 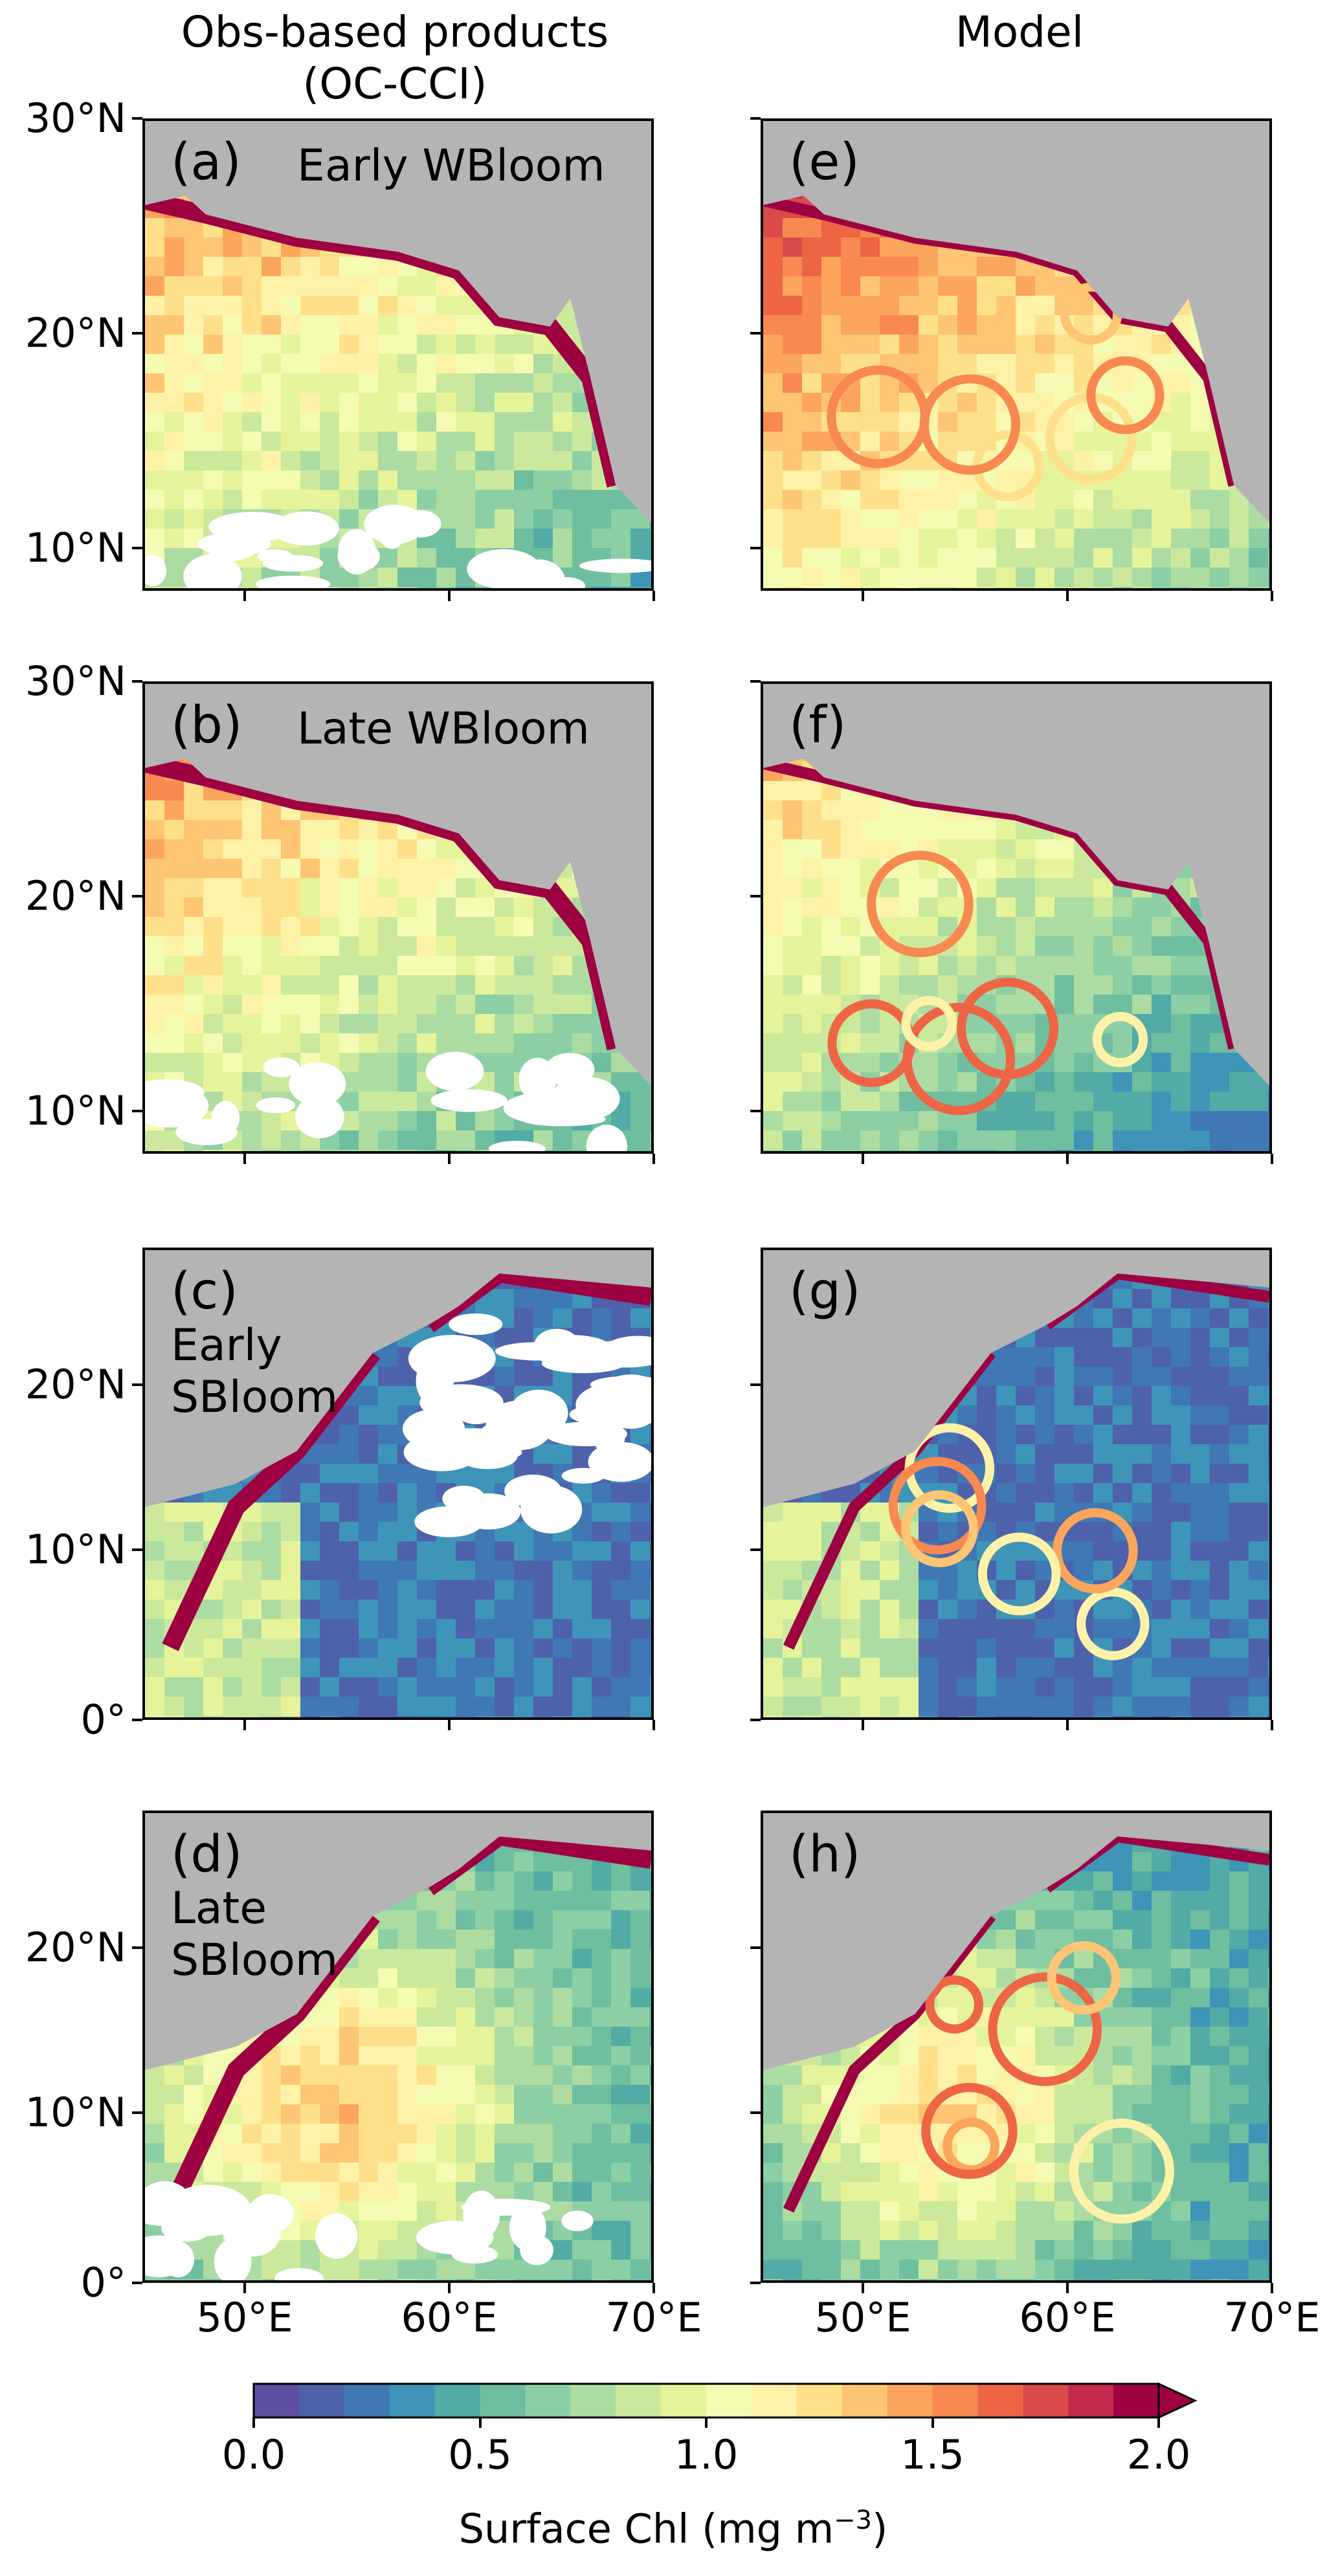 What do you see at coordinates (244, 2318) in the screenshot?
I see `lon-tick-label: 50°E` at bounding box center [244, 2318].